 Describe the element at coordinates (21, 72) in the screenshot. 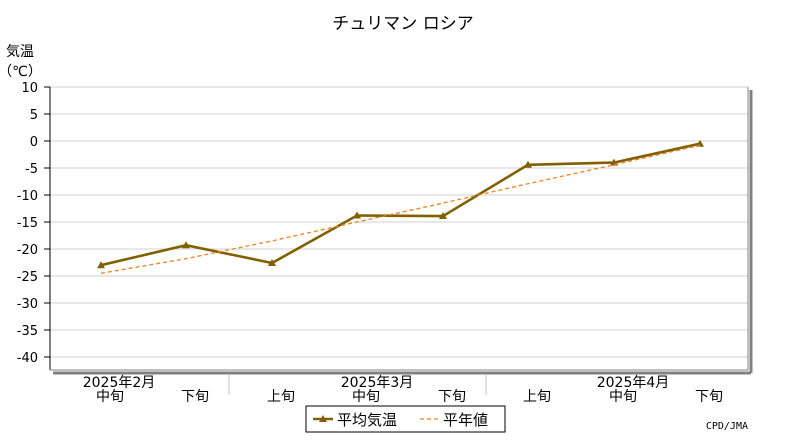

I see `y-axis-unit: （℃）` at that location.